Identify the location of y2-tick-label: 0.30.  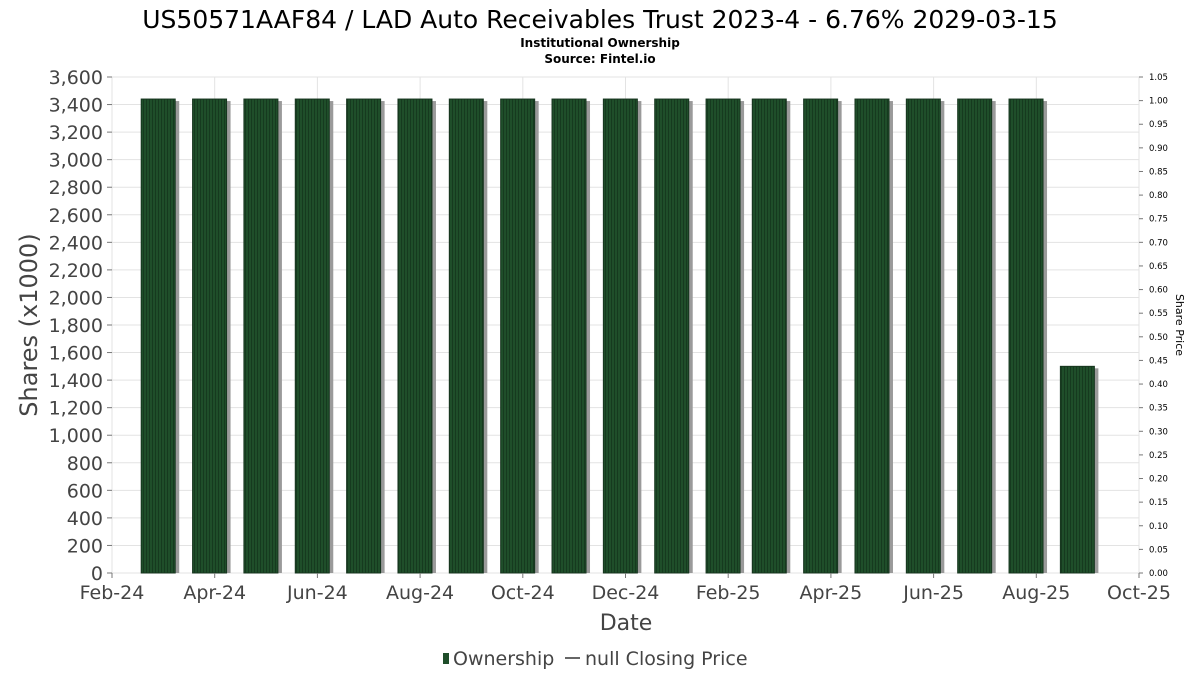
(1158, 432).